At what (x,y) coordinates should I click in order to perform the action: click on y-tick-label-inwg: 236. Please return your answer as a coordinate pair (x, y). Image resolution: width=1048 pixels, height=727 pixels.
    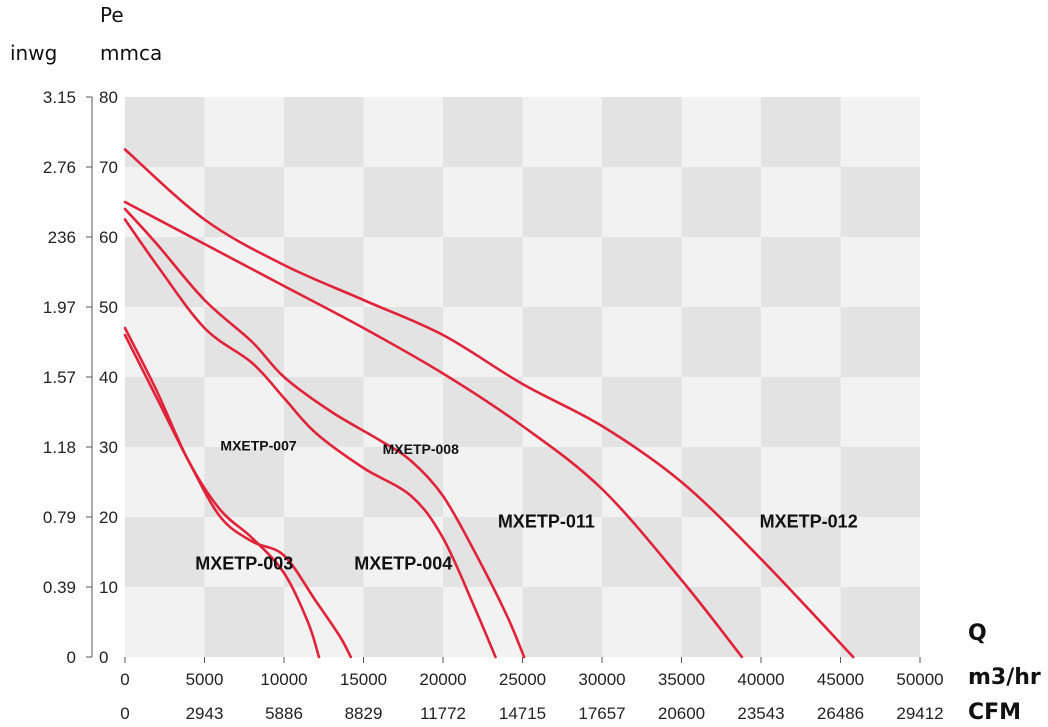
    Looking at the image, I should click on (62, 237).